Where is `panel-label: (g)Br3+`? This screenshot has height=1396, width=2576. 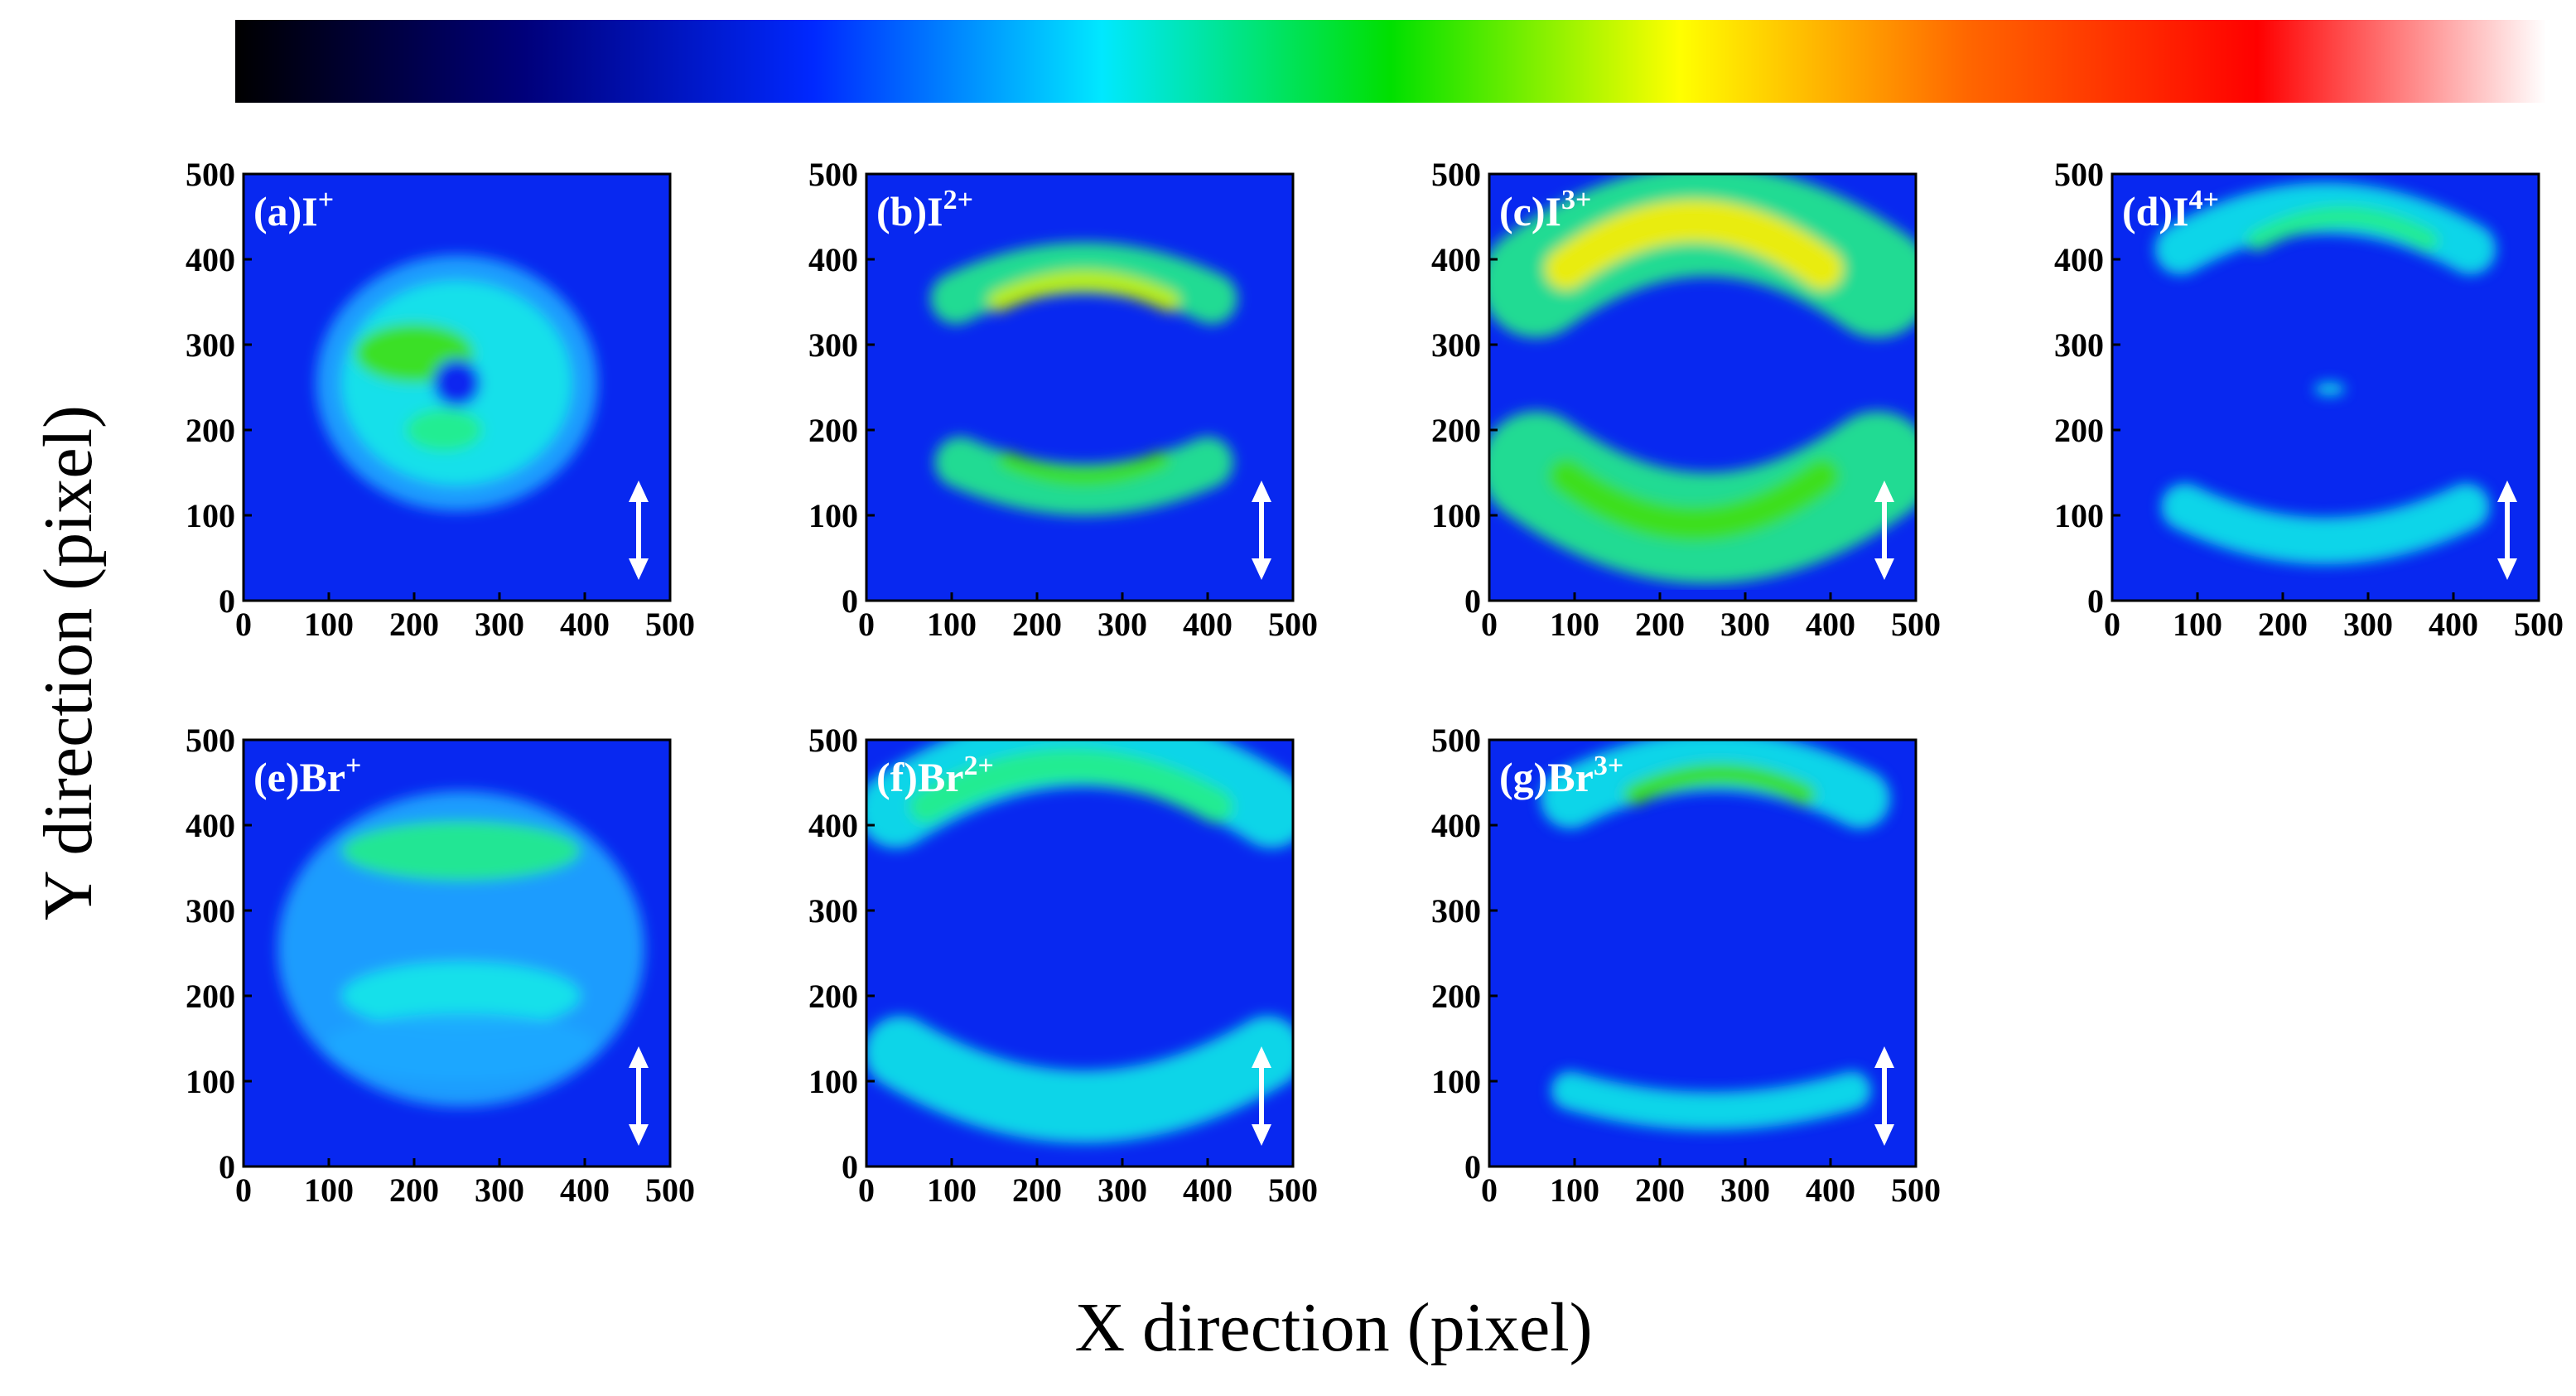 panel-label: (g)Br3+ is located at coordinates (1561, 775).